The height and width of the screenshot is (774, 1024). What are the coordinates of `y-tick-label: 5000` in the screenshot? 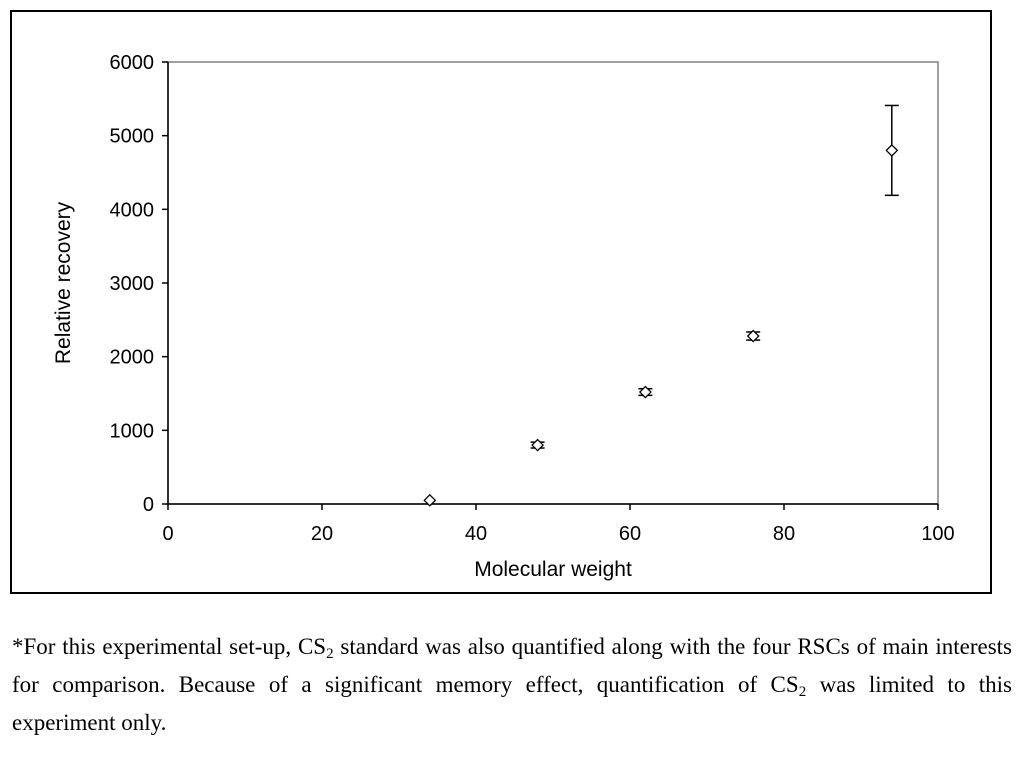 It's located at (132, 137).